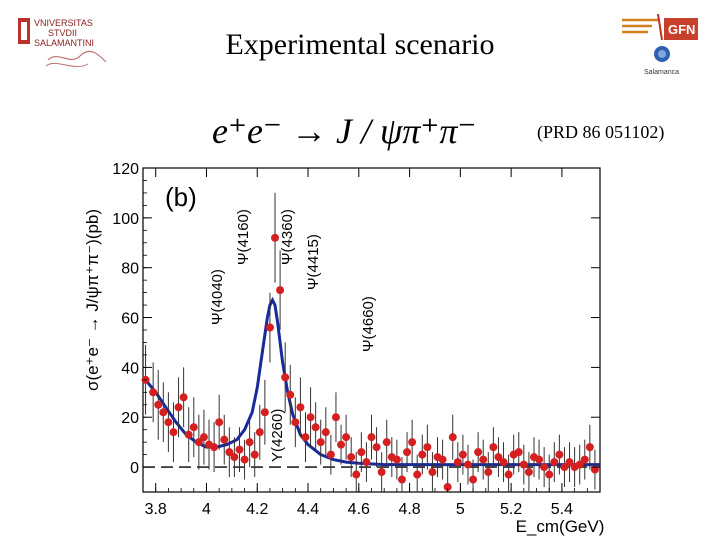 The width and height of the screenshot is (720, 540). I want to click on y-tick-label: 20, so click(130, 418).